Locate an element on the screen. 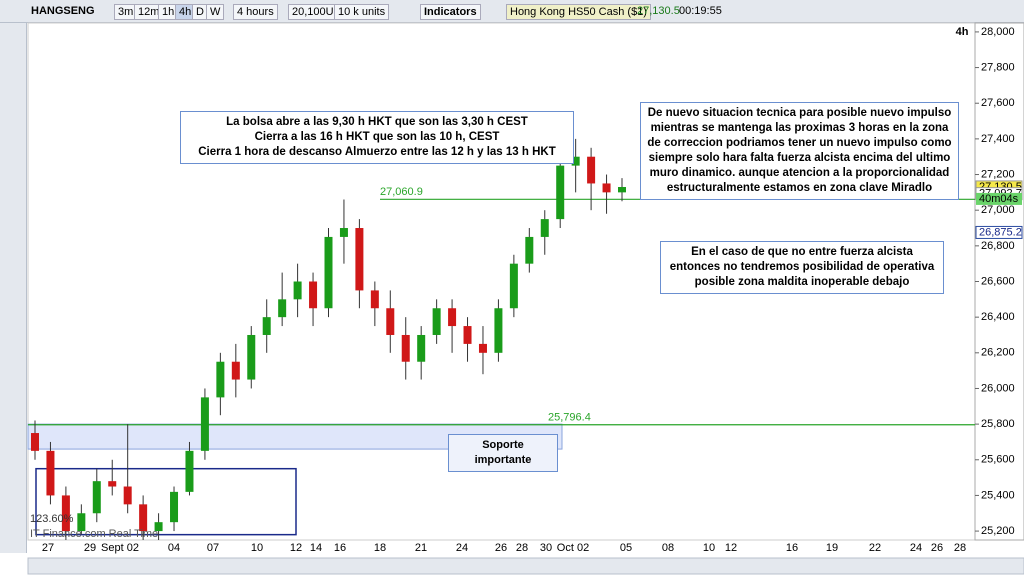  y-tick-label: 26,000 is located at coordinates (998, 388).